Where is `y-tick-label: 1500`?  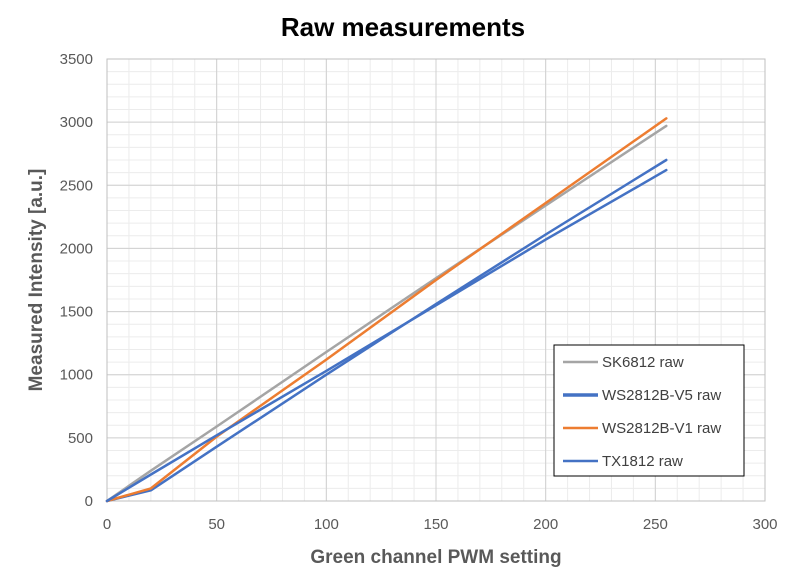 y-tick-label: 1500 is located at coordinates (76, 312).